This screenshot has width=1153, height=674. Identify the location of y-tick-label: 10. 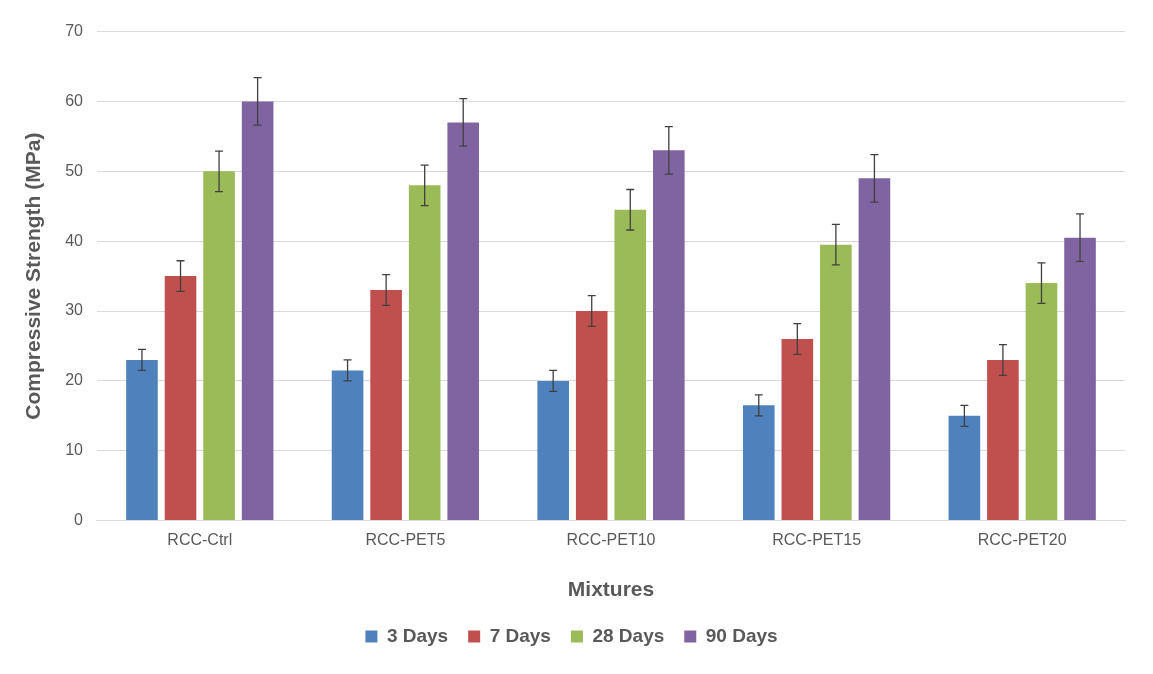
(74, 450).